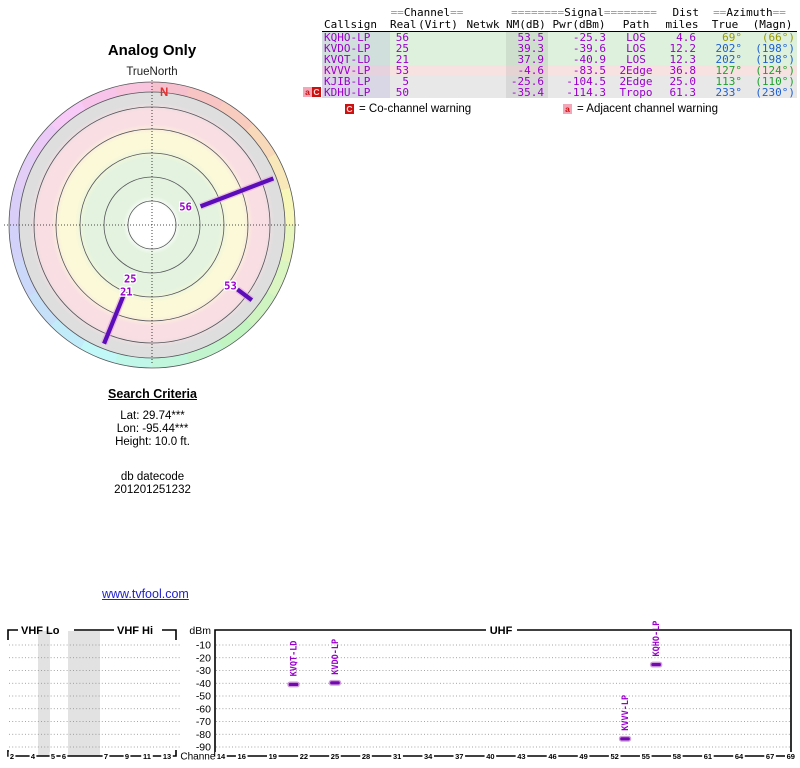 This screenshot has width=800, height=768. Describe the element at coordinates (625, 738) in the screenshot. I see `marker-KVVV-LP` at that location.